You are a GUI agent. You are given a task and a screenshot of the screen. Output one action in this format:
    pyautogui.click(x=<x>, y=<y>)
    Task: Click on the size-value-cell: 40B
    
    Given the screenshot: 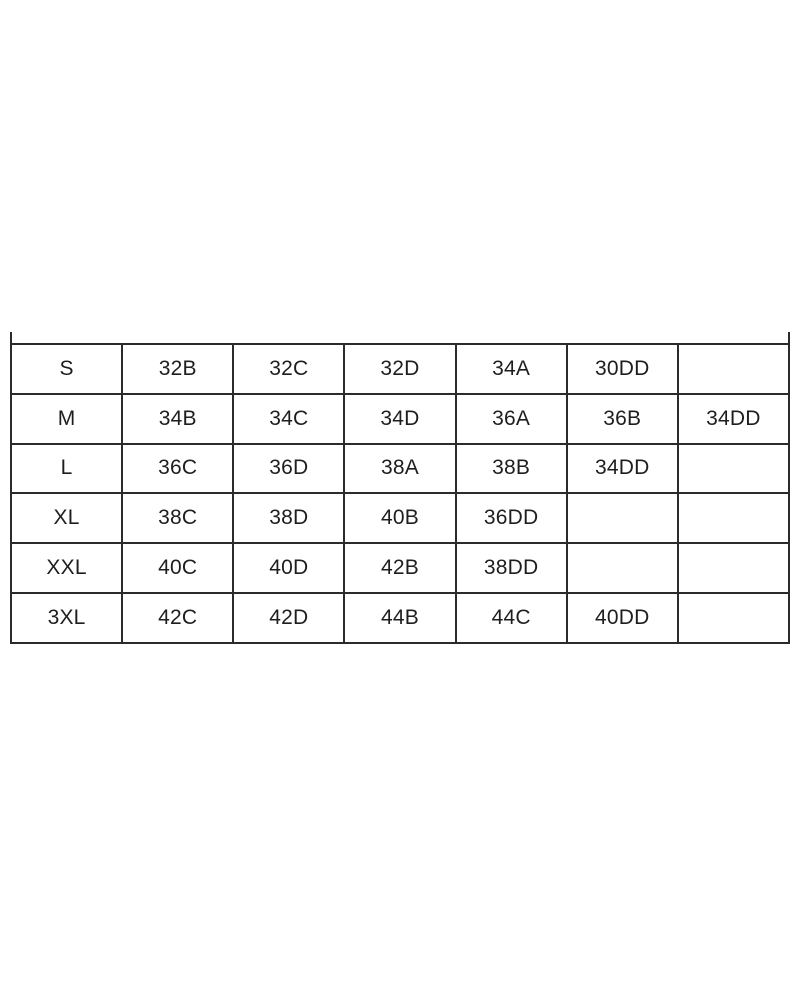 What is the action you would take?
    pyautogui.click(x=400, y=518)
    